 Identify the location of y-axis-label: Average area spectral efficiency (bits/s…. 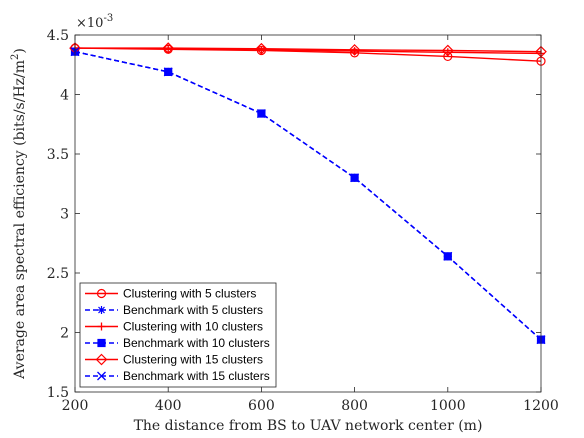
(19, 214).